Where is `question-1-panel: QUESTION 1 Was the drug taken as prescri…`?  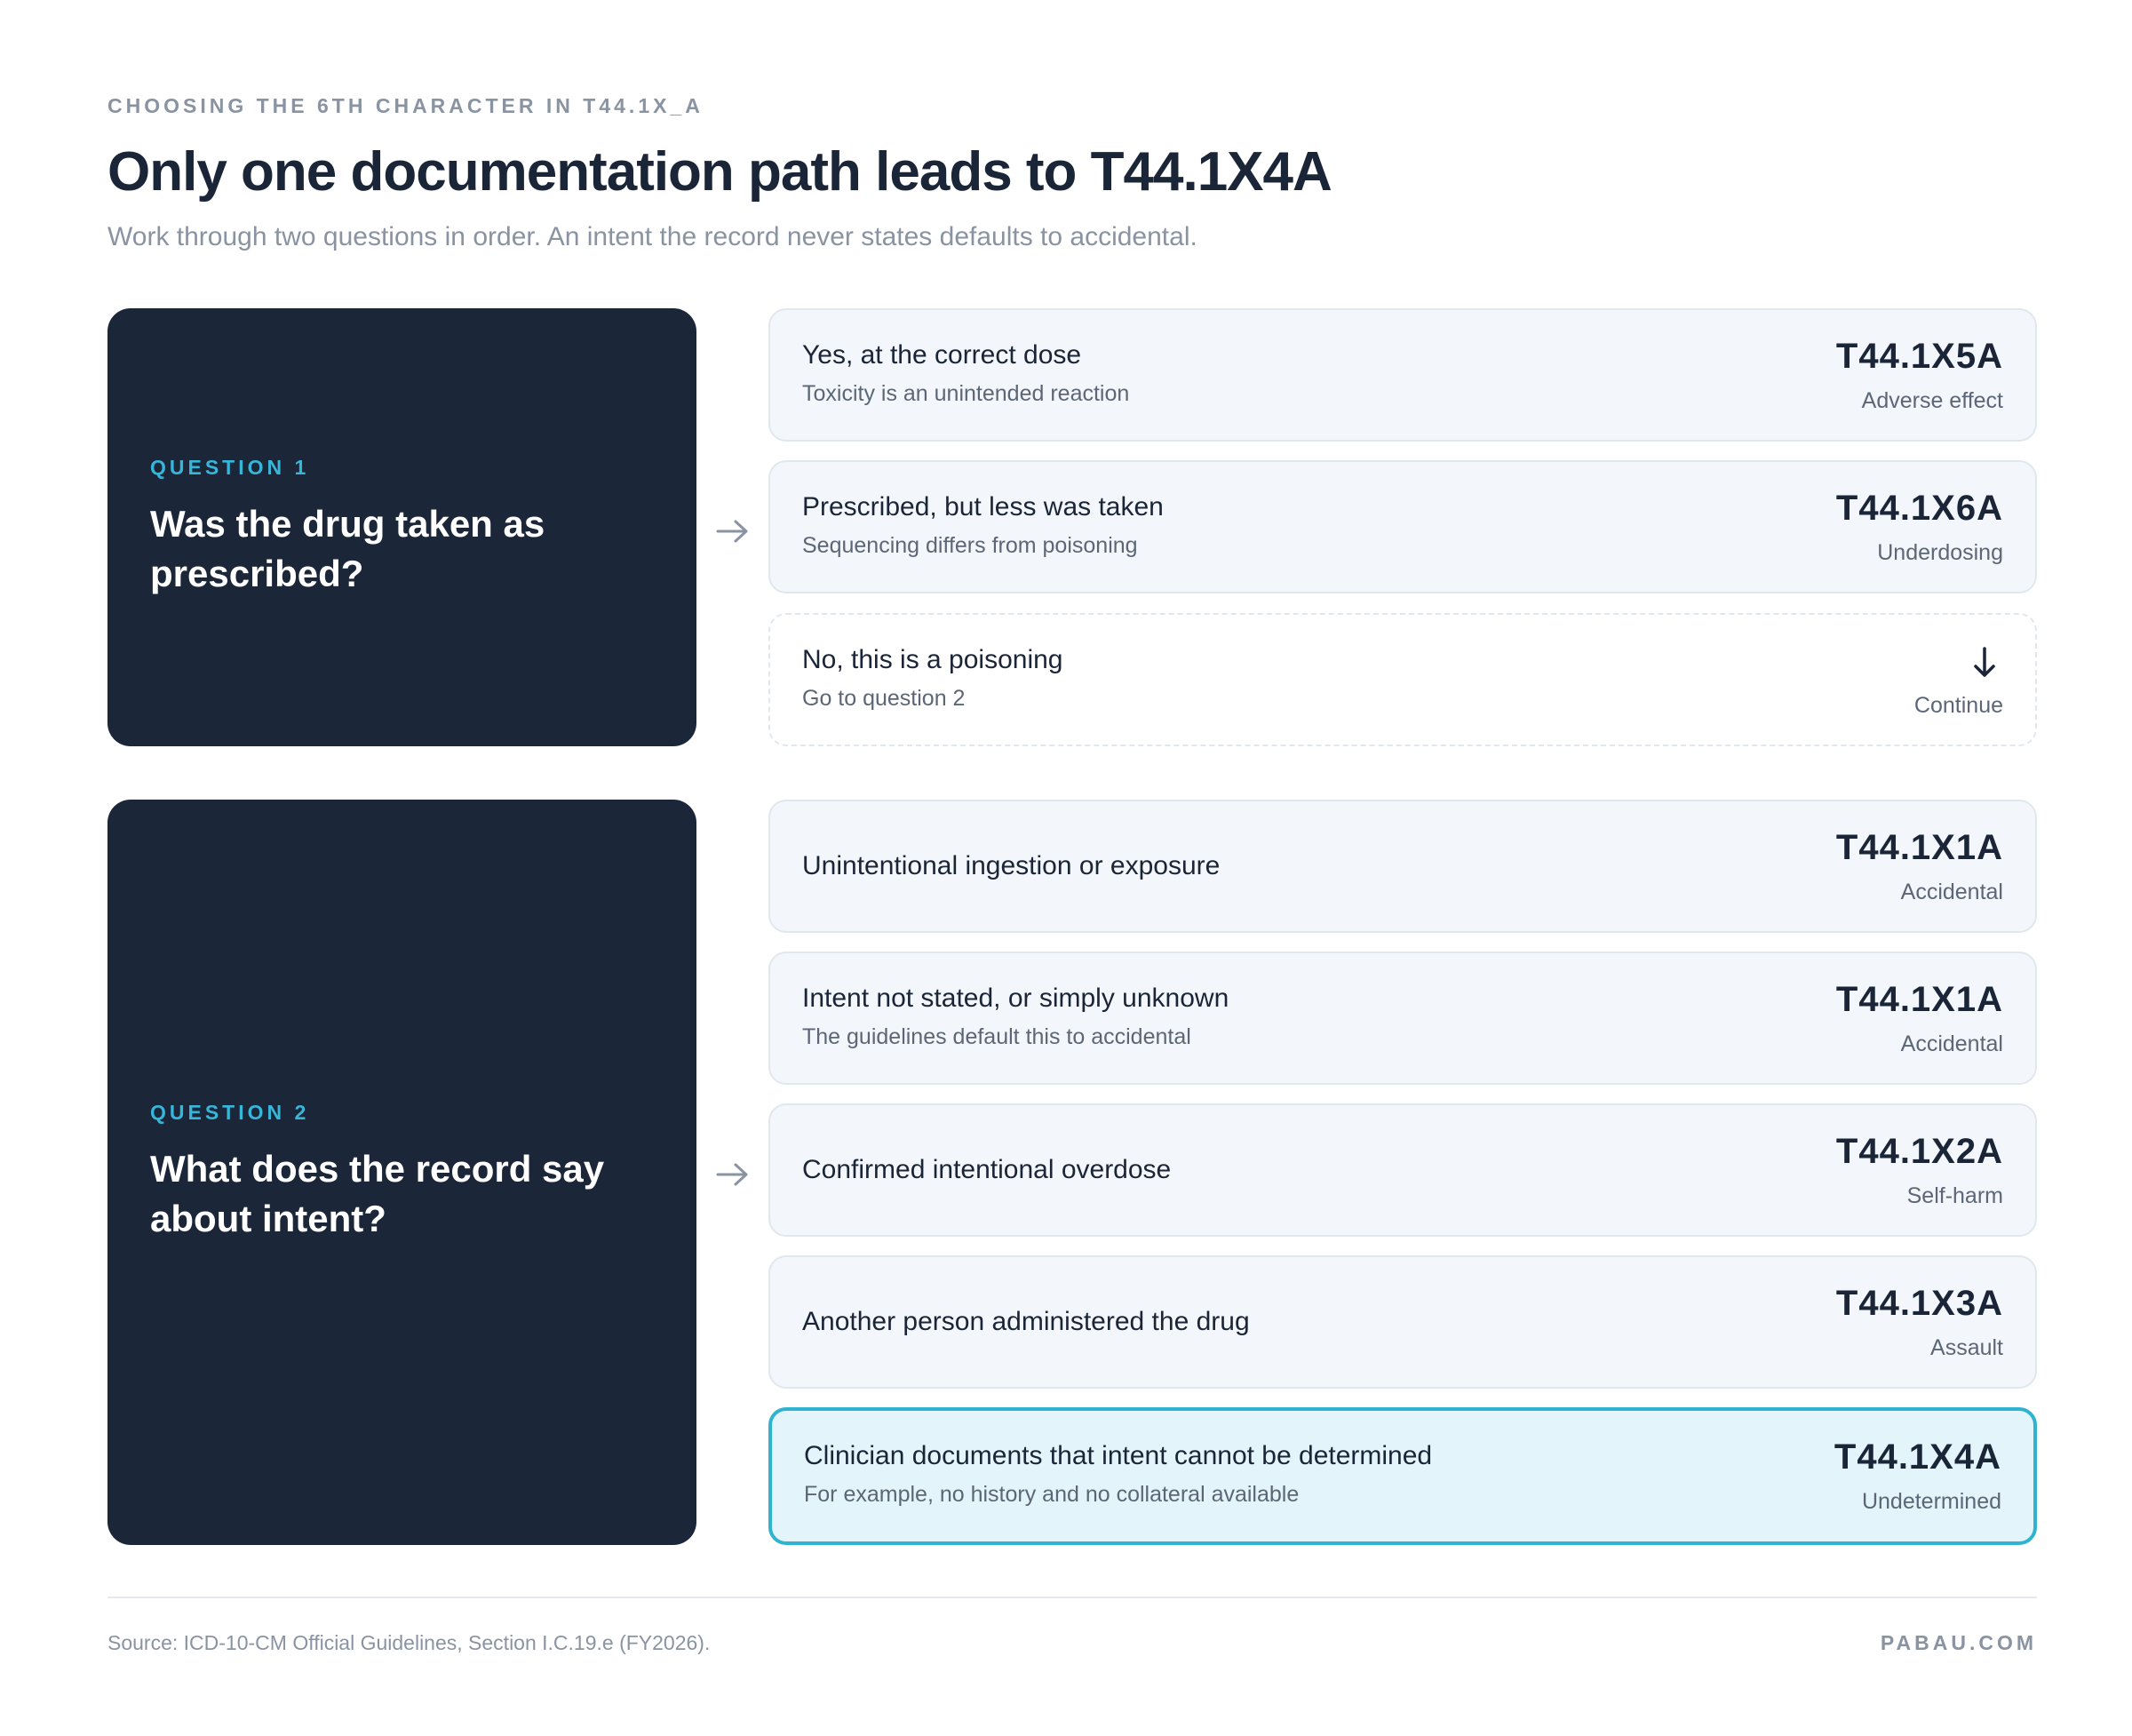 question-1-panel: QUESTION 1 Was the drug taken as prescri… is located at coordinates (401, 527).